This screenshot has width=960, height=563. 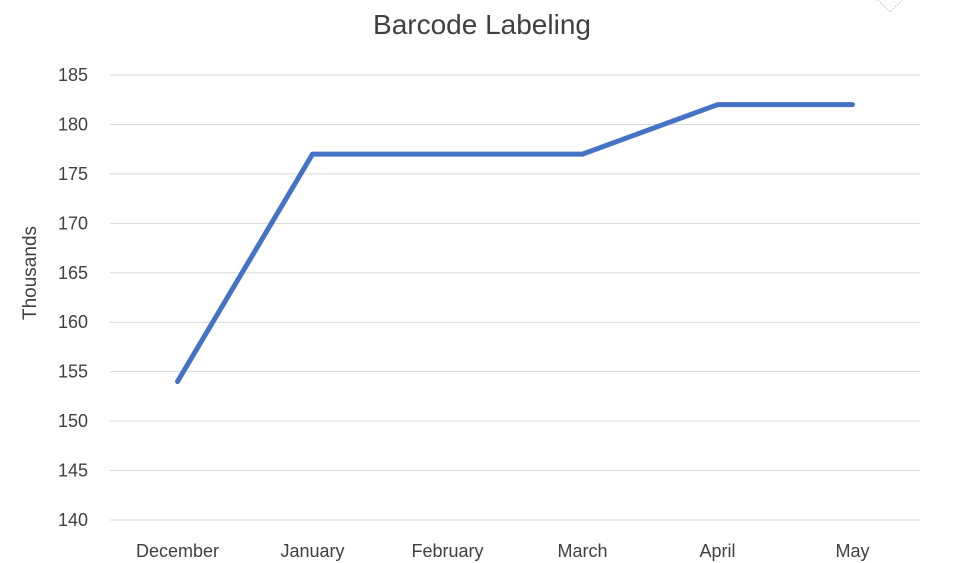 What do you see at coordinates (73, 75) in the screenshot?
I see `y-tick-label: 185` at bounding box center [73, 75].